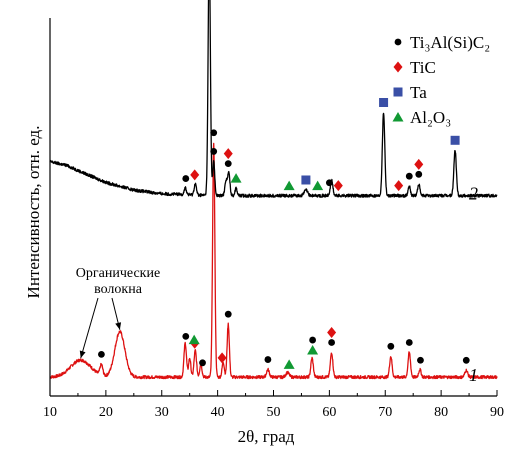  Describe the element at coordinates (497, 412) in the screenshot. I see `x-tick-label: 90` at that location.